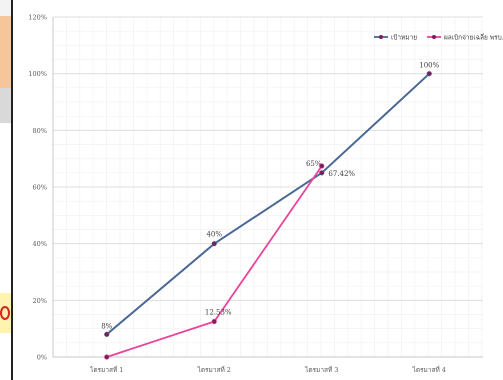  What do you see at coordinates (5, 313) in the screenshot?
I see `strip-marker-circle` at bounding box center [5, 313].